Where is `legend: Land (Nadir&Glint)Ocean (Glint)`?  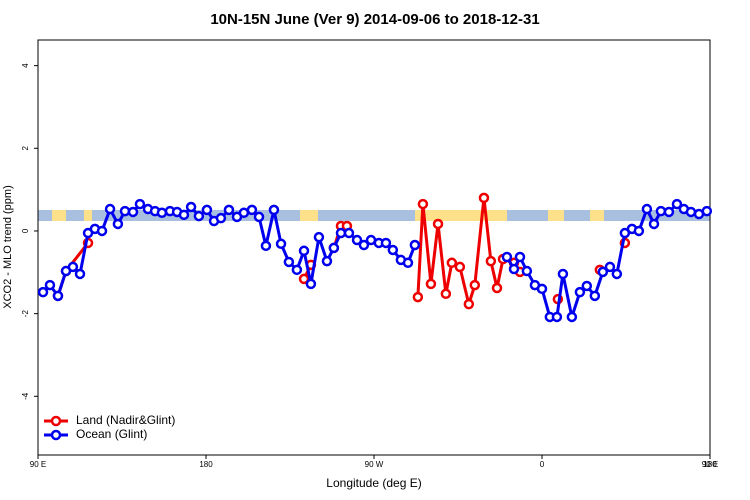
legend: Land (Nadir&Glint)Ocean (Glint) is located at coordinates (109, 427).